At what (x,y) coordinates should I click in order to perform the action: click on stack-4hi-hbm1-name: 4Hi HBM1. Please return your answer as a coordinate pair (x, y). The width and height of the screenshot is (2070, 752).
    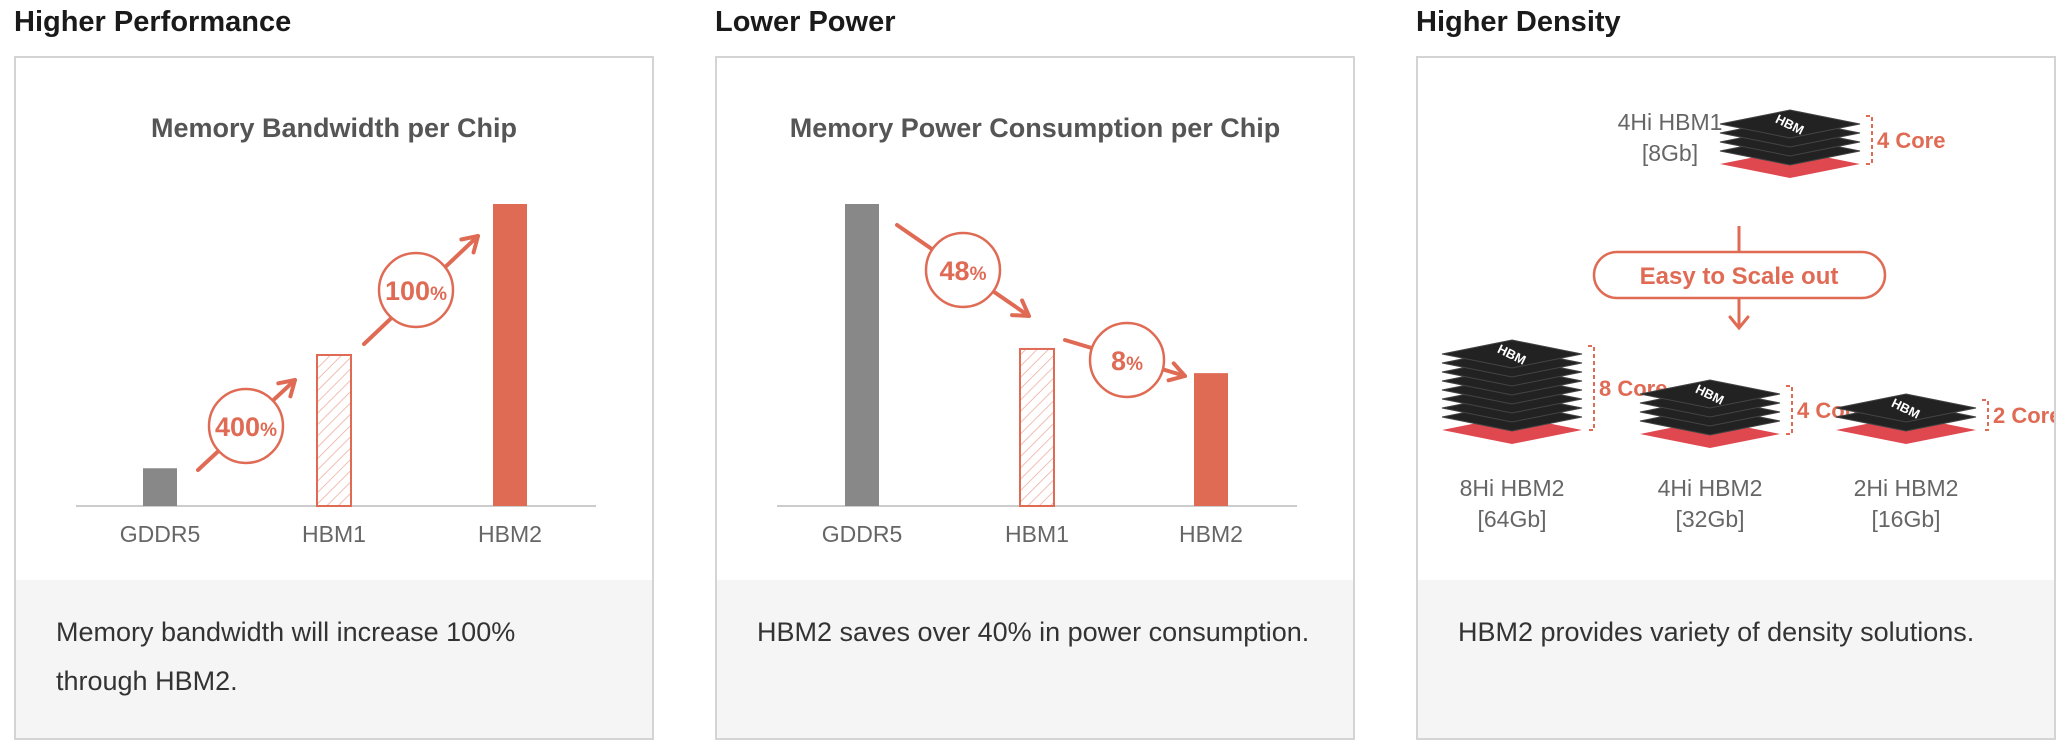
    Looking at the image, I should click on (1670, 122).